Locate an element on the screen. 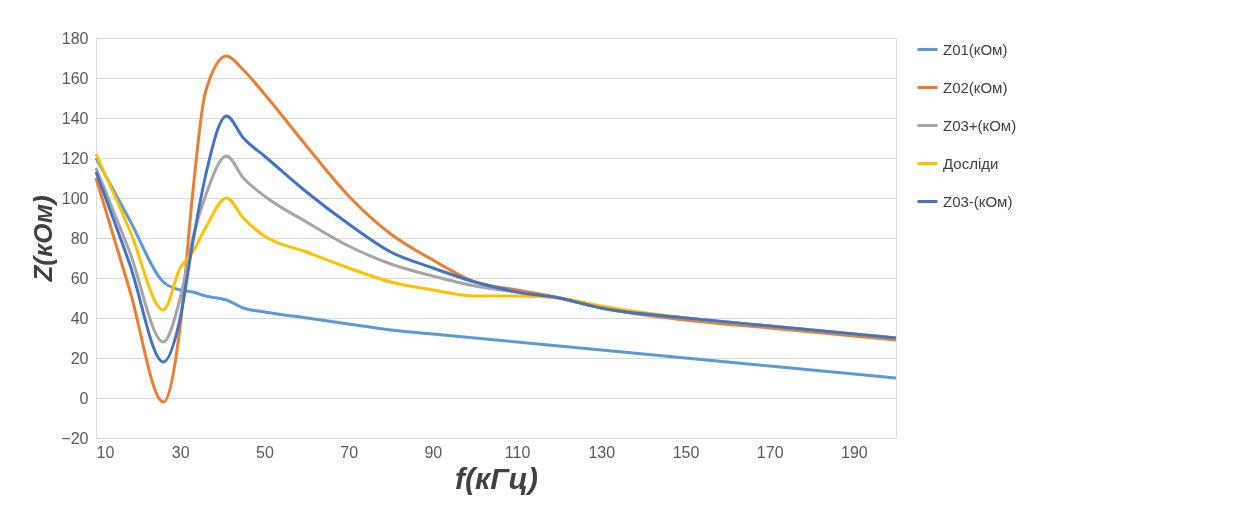  legend-label: Досліди is located at coordinates (971, 163).